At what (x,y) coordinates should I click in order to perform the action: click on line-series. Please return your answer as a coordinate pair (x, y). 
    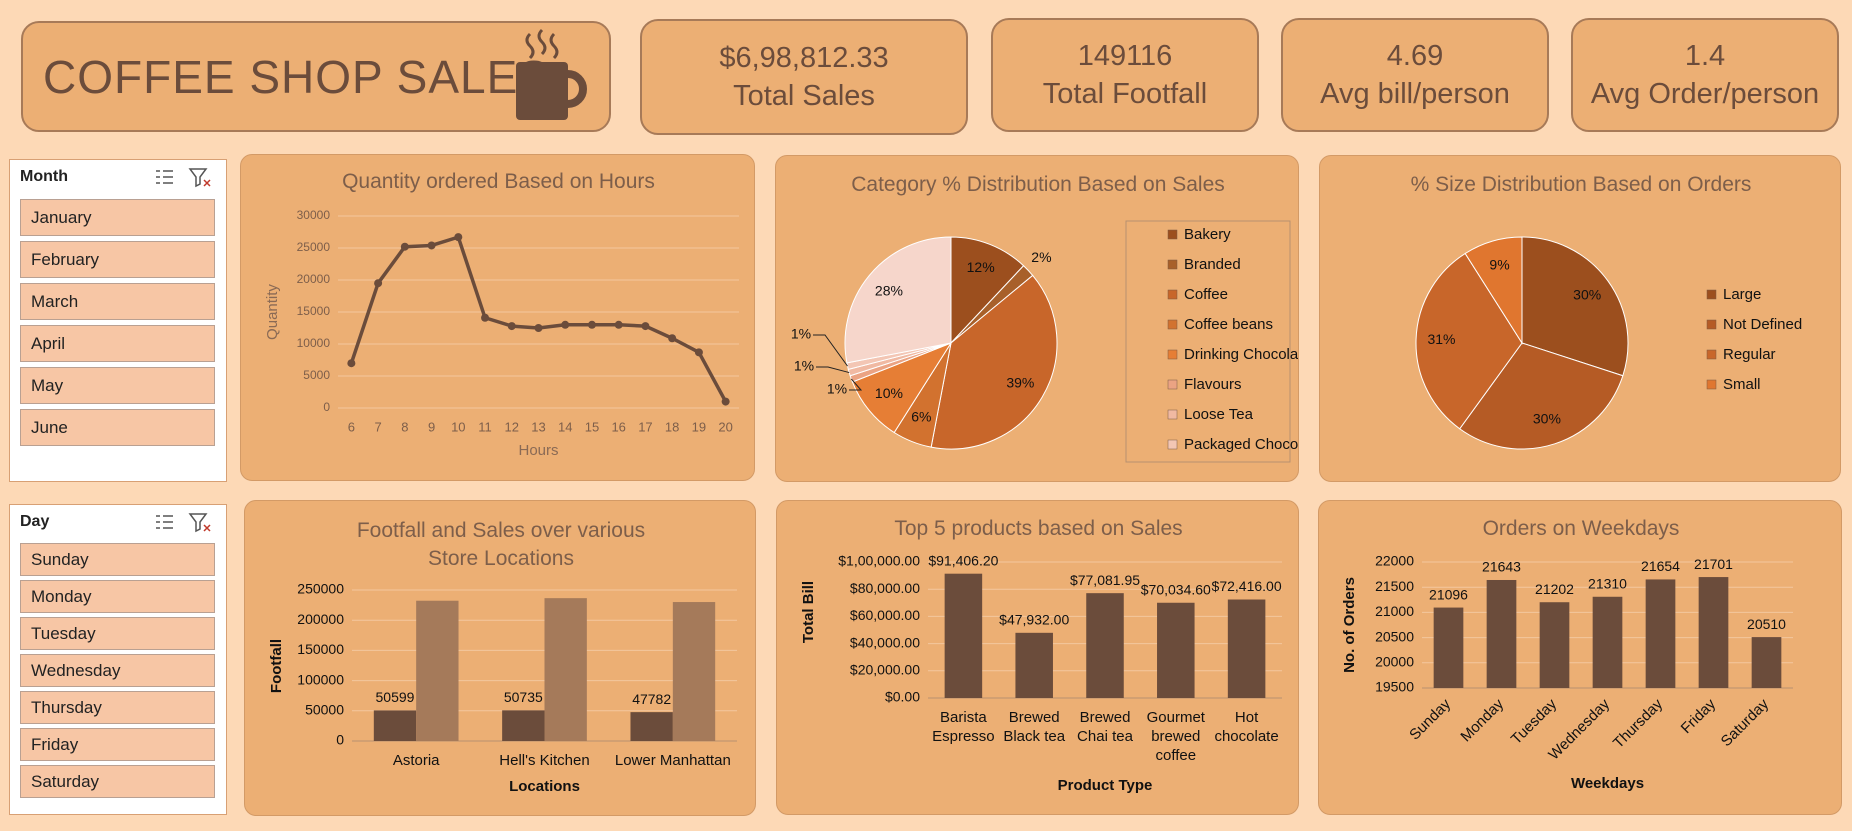
    Looking at the image, I should click on (538, 319).